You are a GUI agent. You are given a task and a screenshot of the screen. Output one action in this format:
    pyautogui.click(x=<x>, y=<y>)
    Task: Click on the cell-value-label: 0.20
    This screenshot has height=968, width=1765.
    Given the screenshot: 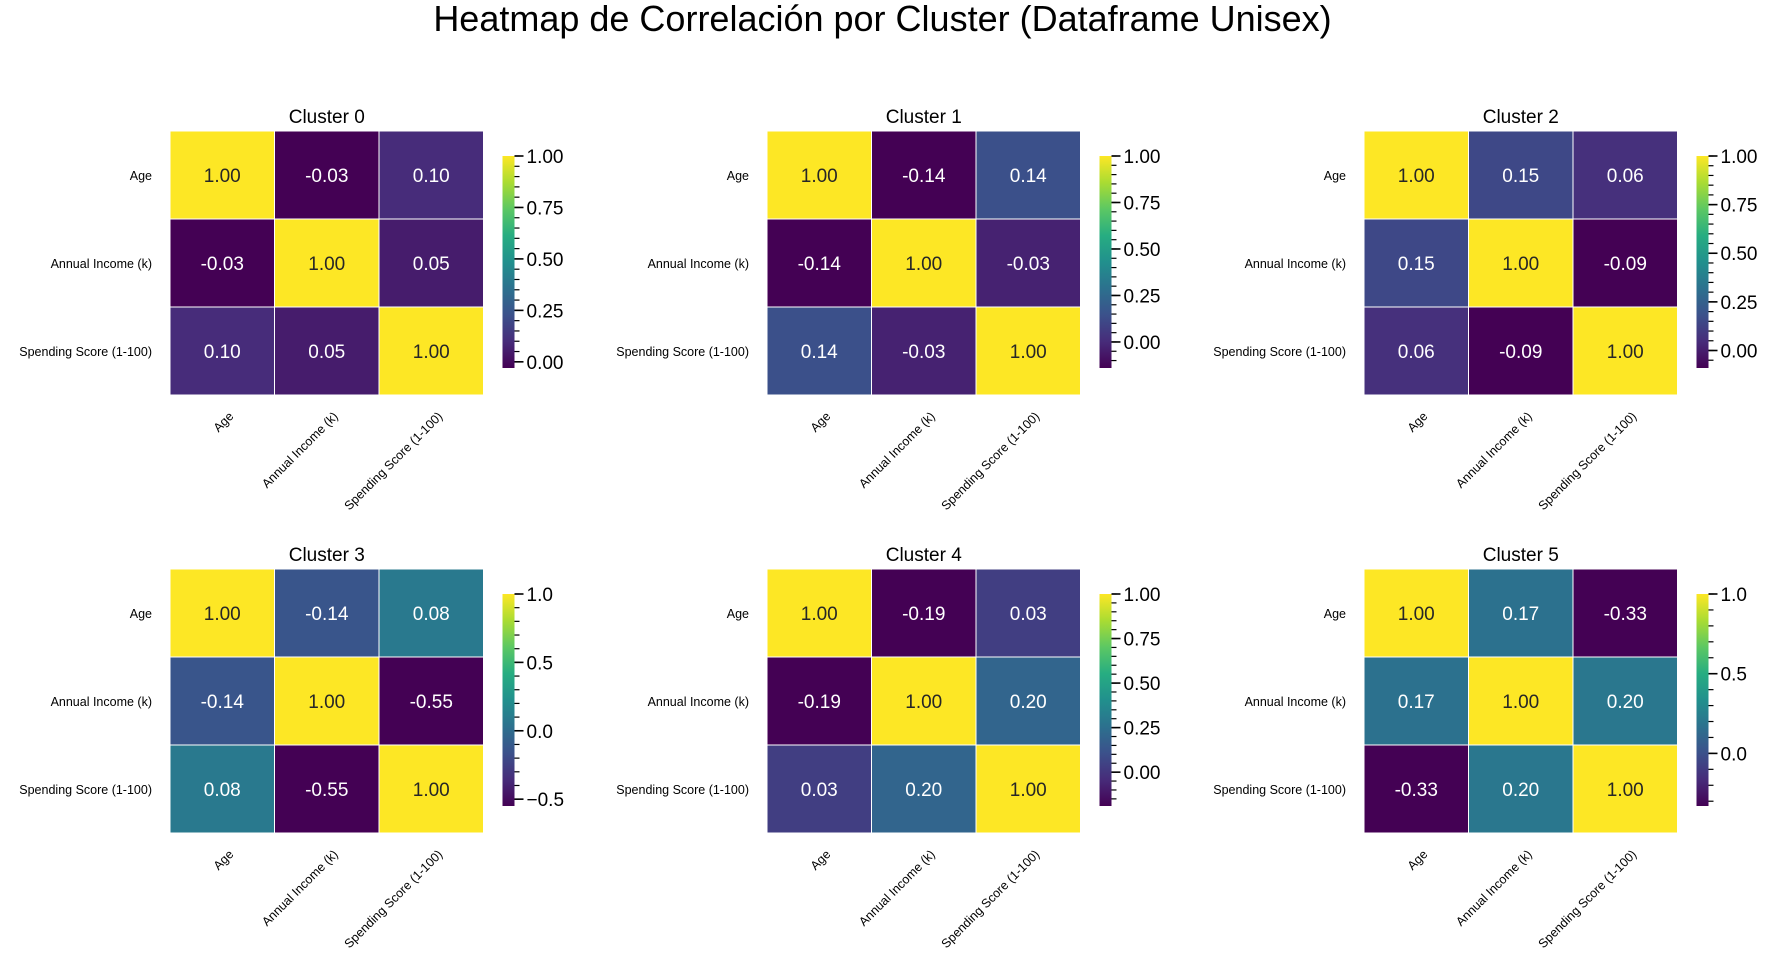 What is the action you would take?
    pyautogui.click(x=1625, y=702)
    